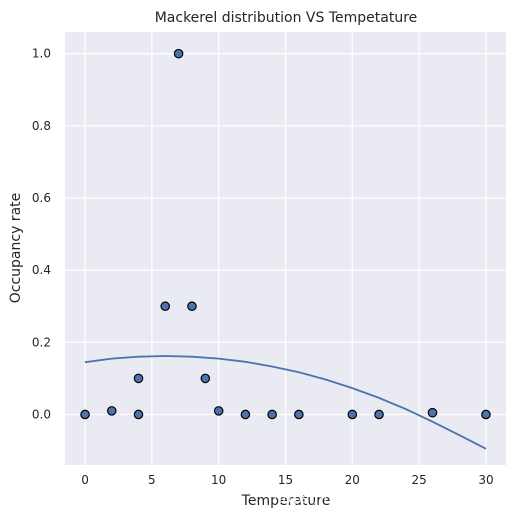 This screenshot has width=519, height=520. What do you see at coordinates (41, 126) in the screenshot?
I see `y-tick-label: 0.8` at bounding box center [41, 126].